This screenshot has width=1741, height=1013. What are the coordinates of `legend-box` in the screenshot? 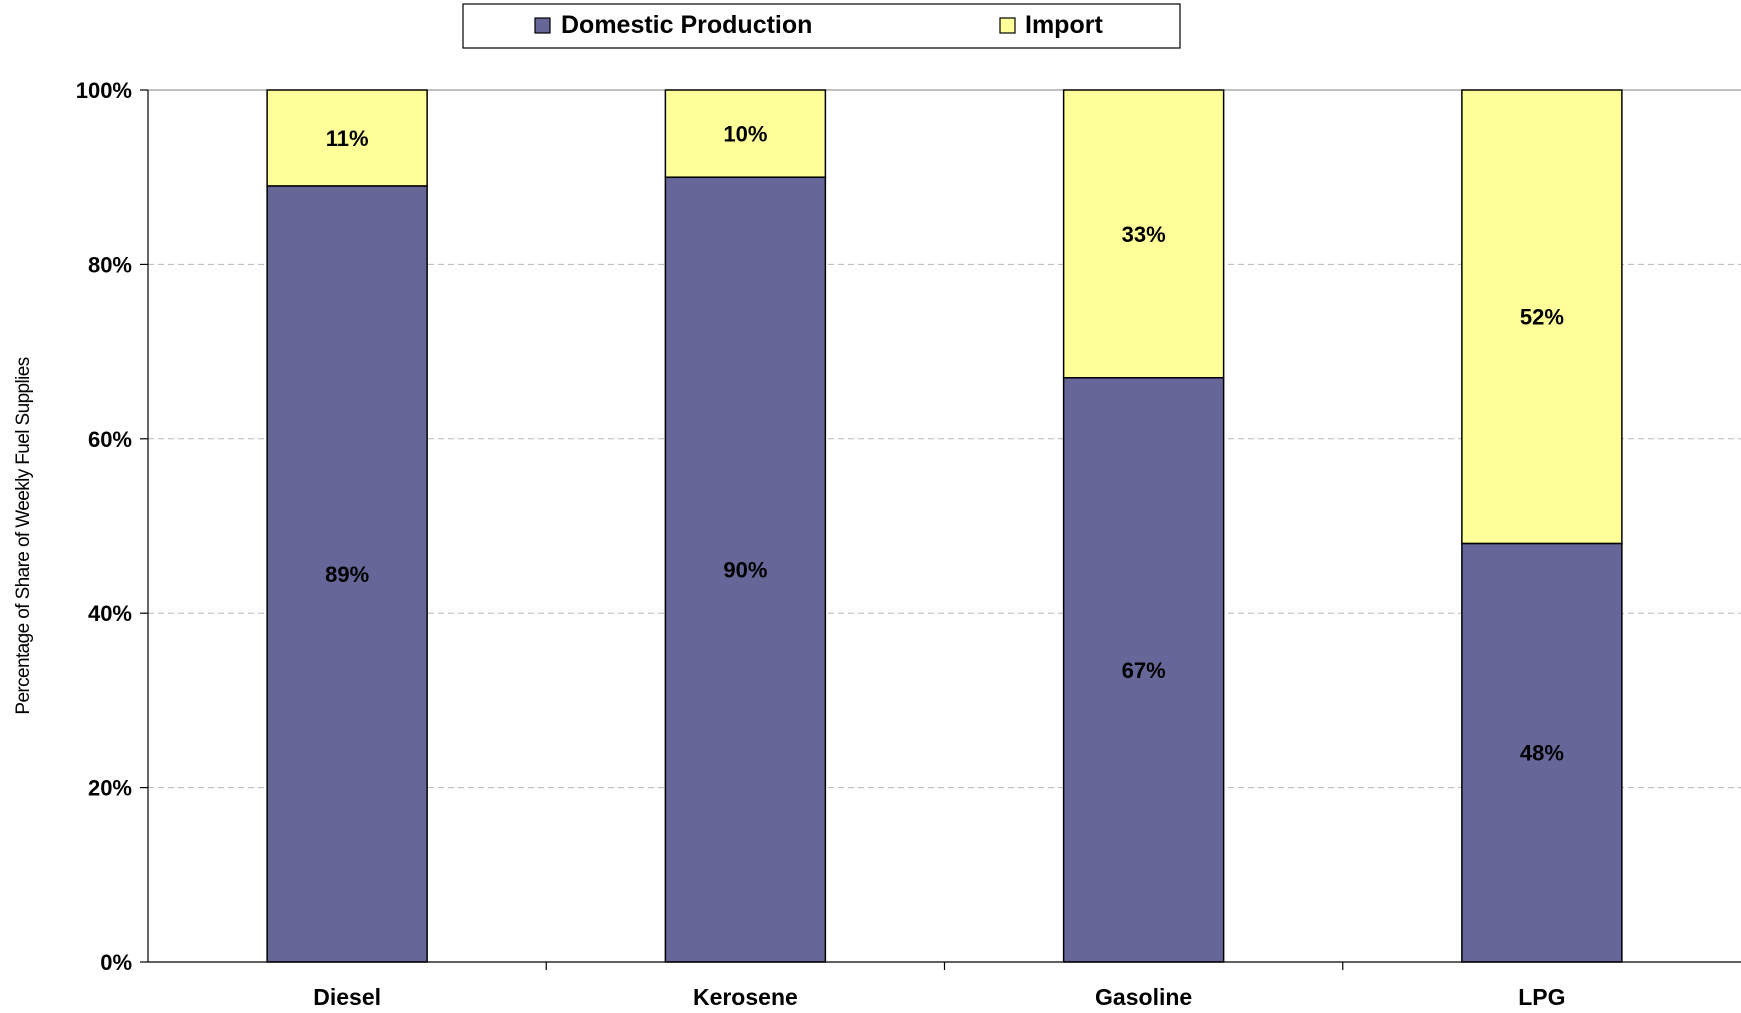 It's located at (821, 26).